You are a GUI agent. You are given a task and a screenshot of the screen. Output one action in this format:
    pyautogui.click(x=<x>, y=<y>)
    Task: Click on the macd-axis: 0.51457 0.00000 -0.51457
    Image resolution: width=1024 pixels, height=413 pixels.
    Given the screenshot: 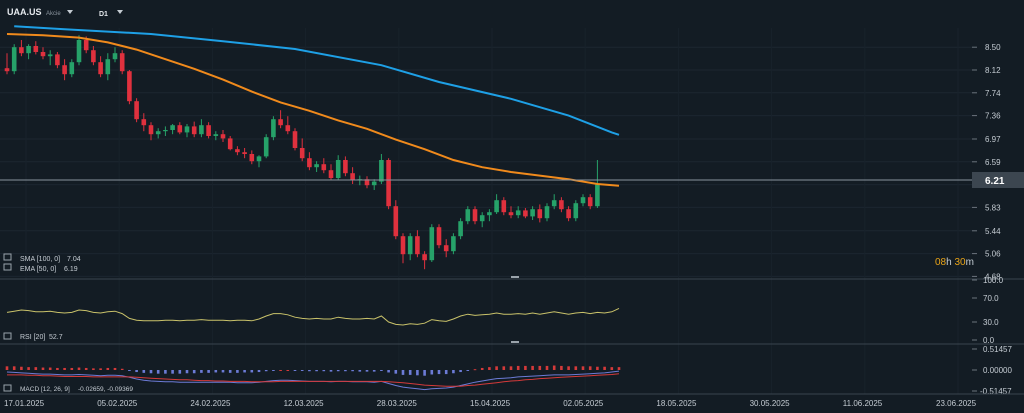 What is the action you would take?
    pyautogui.click(x=992, y=370)
    